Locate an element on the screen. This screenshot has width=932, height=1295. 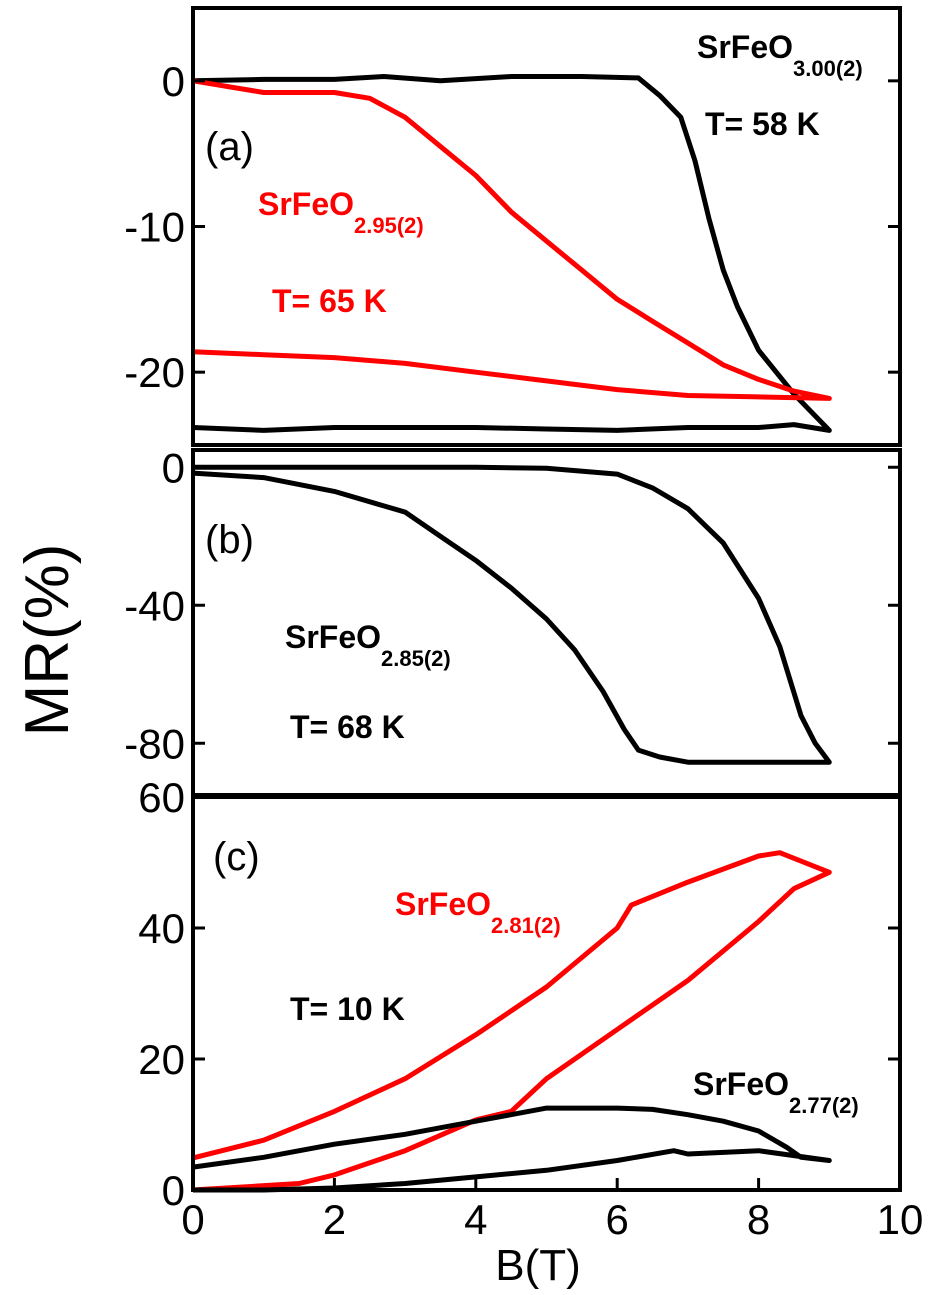
x-axis-label: B(T) is located at coordinates (538, 1265).